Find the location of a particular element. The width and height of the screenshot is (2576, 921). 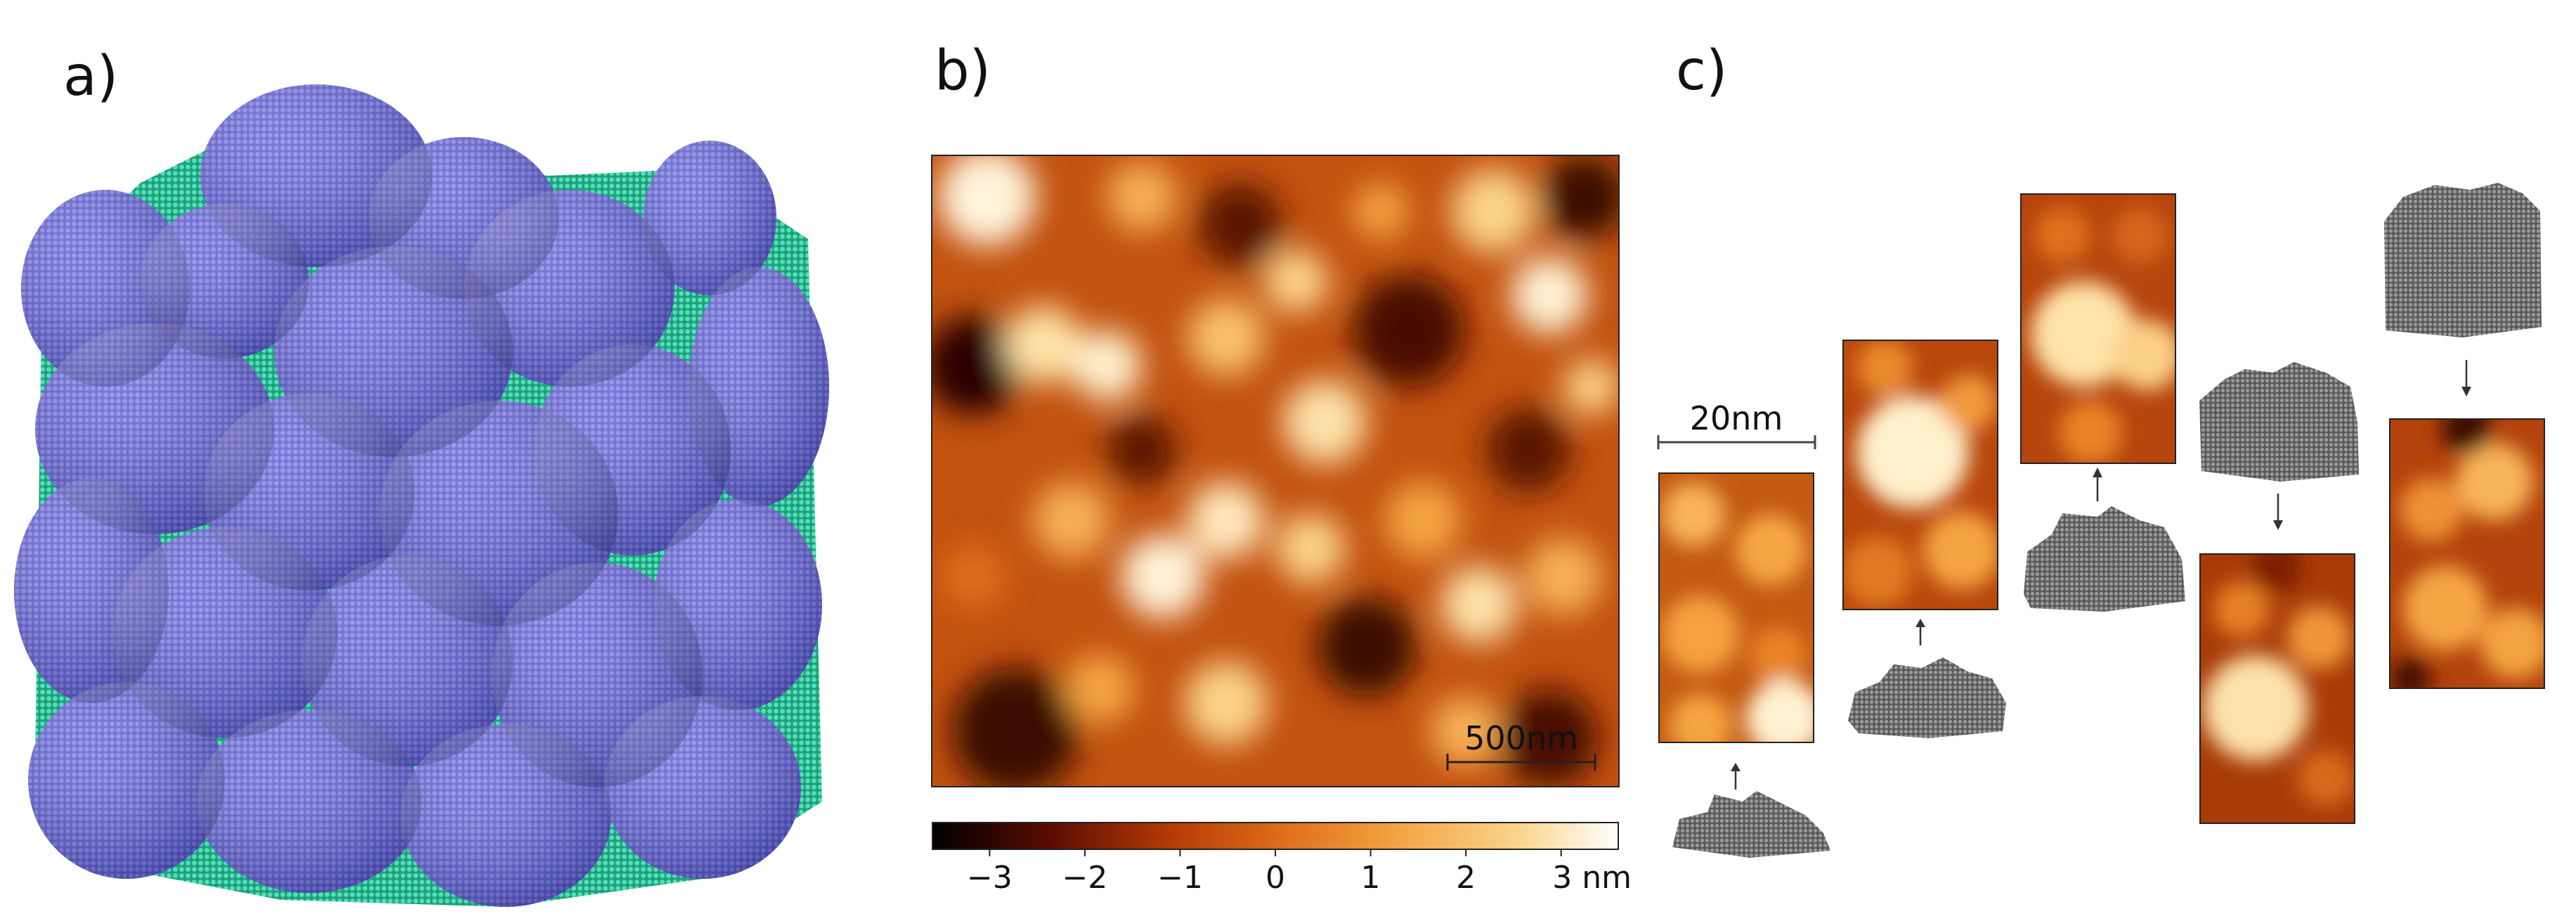

colorbar-tick-label: −1 is located at coordinates (1180, 878).